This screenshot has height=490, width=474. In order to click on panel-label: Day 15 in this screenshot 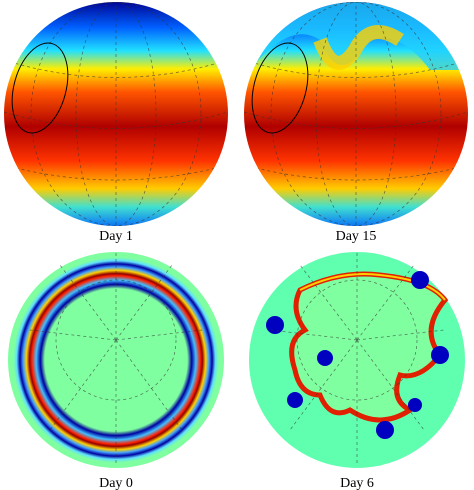, I will do `click(356, 236)`.